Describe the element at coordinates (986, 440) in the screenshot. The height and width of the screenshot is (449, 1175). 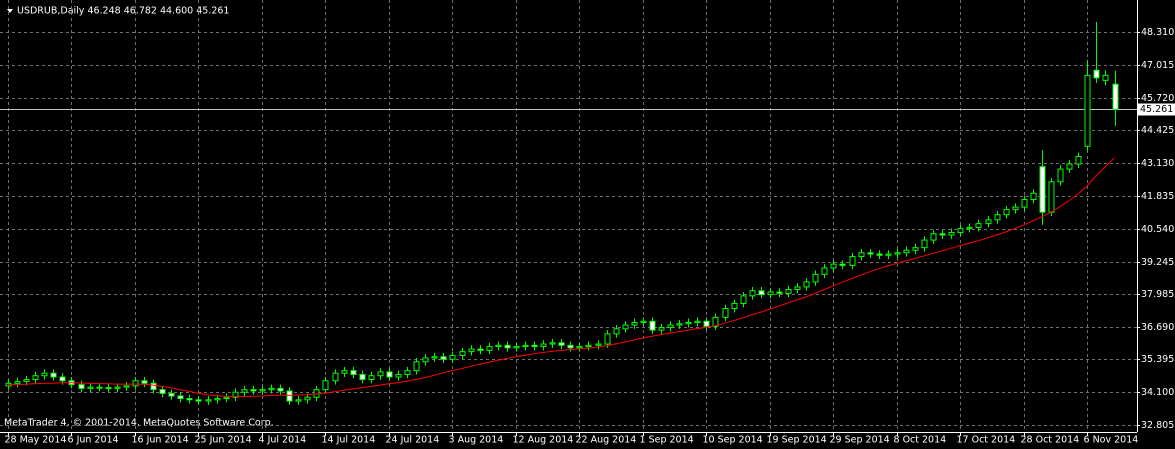
I see `x-tick-label: 17 Oct 2014` at that location.